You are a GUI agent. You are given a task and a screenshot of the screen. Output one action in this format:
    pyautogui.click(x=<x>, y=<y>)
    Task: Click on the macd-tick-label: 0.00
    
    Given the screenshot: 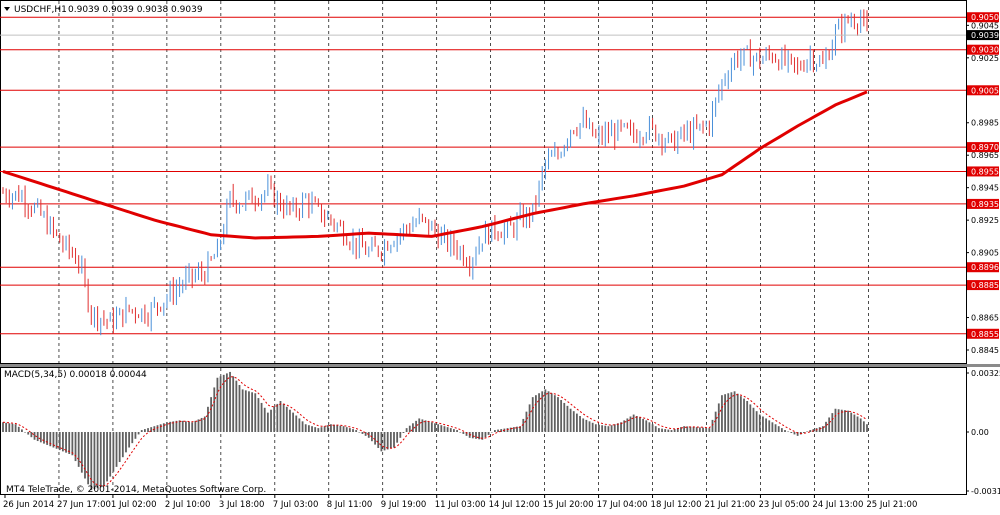 What is the action you would take?
    pyautogui.click(x=980, y=432)
    